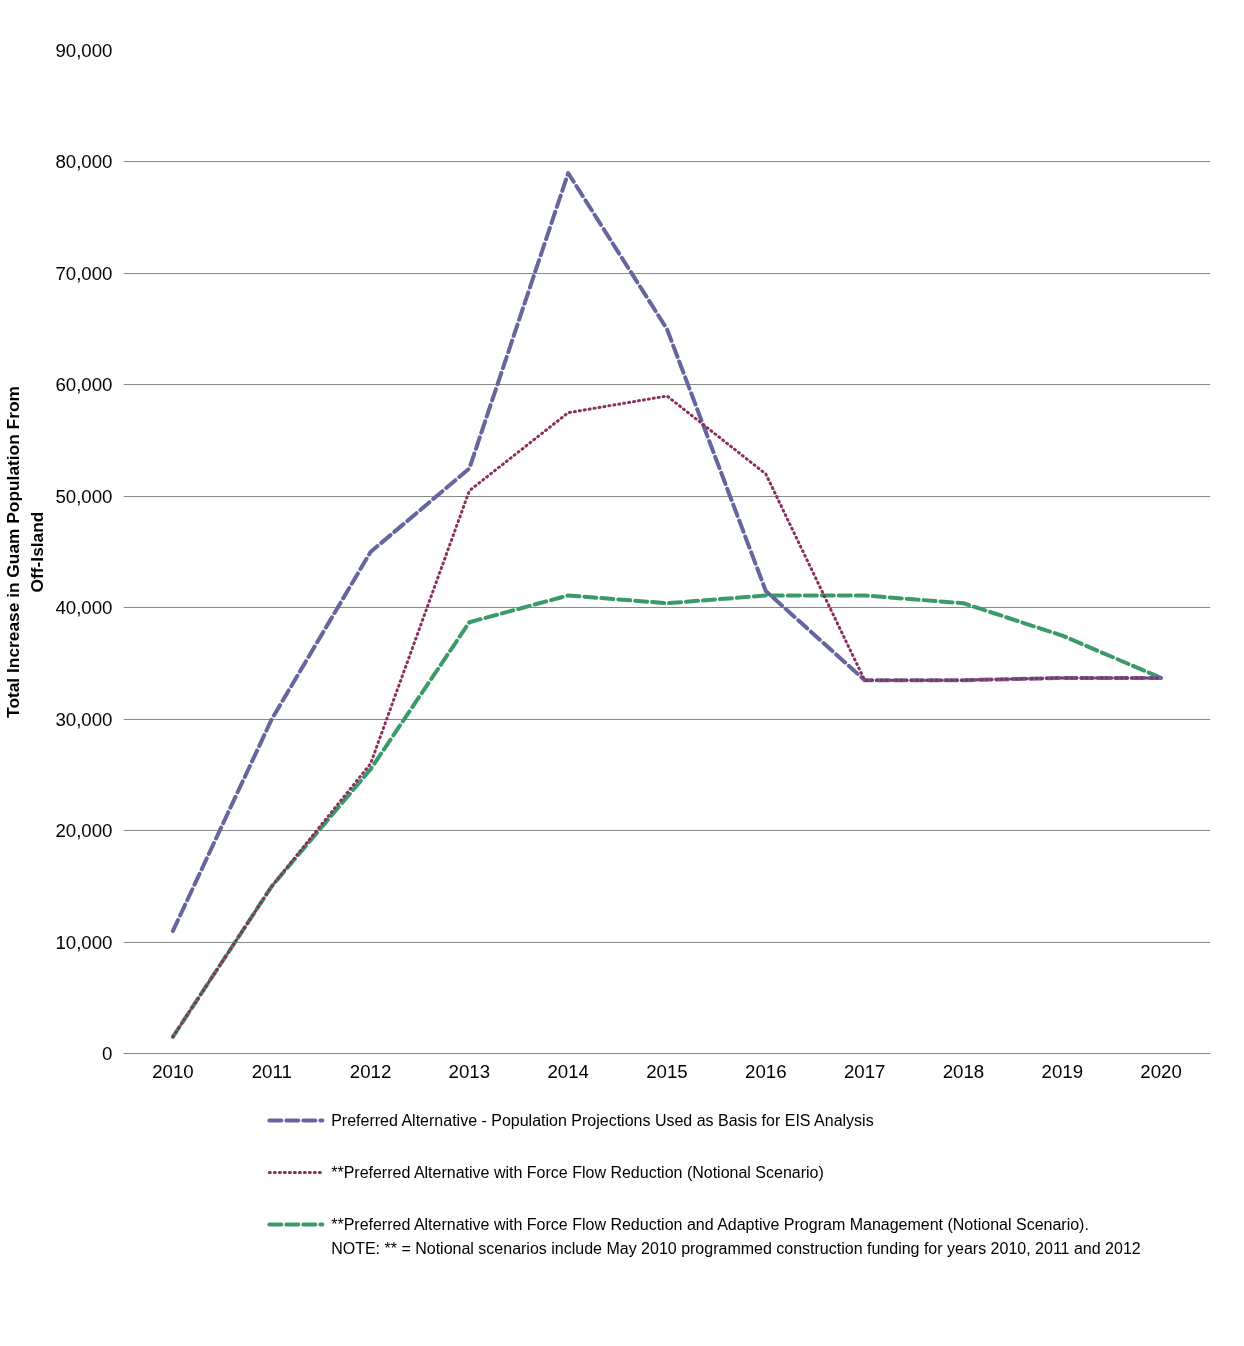 This screenshot has height=1346, width=1244. What do you see at coordinates (271, 1071) in the screenshot?
I see `x-tick-label: 2011` at bounding box center [271, 1071].